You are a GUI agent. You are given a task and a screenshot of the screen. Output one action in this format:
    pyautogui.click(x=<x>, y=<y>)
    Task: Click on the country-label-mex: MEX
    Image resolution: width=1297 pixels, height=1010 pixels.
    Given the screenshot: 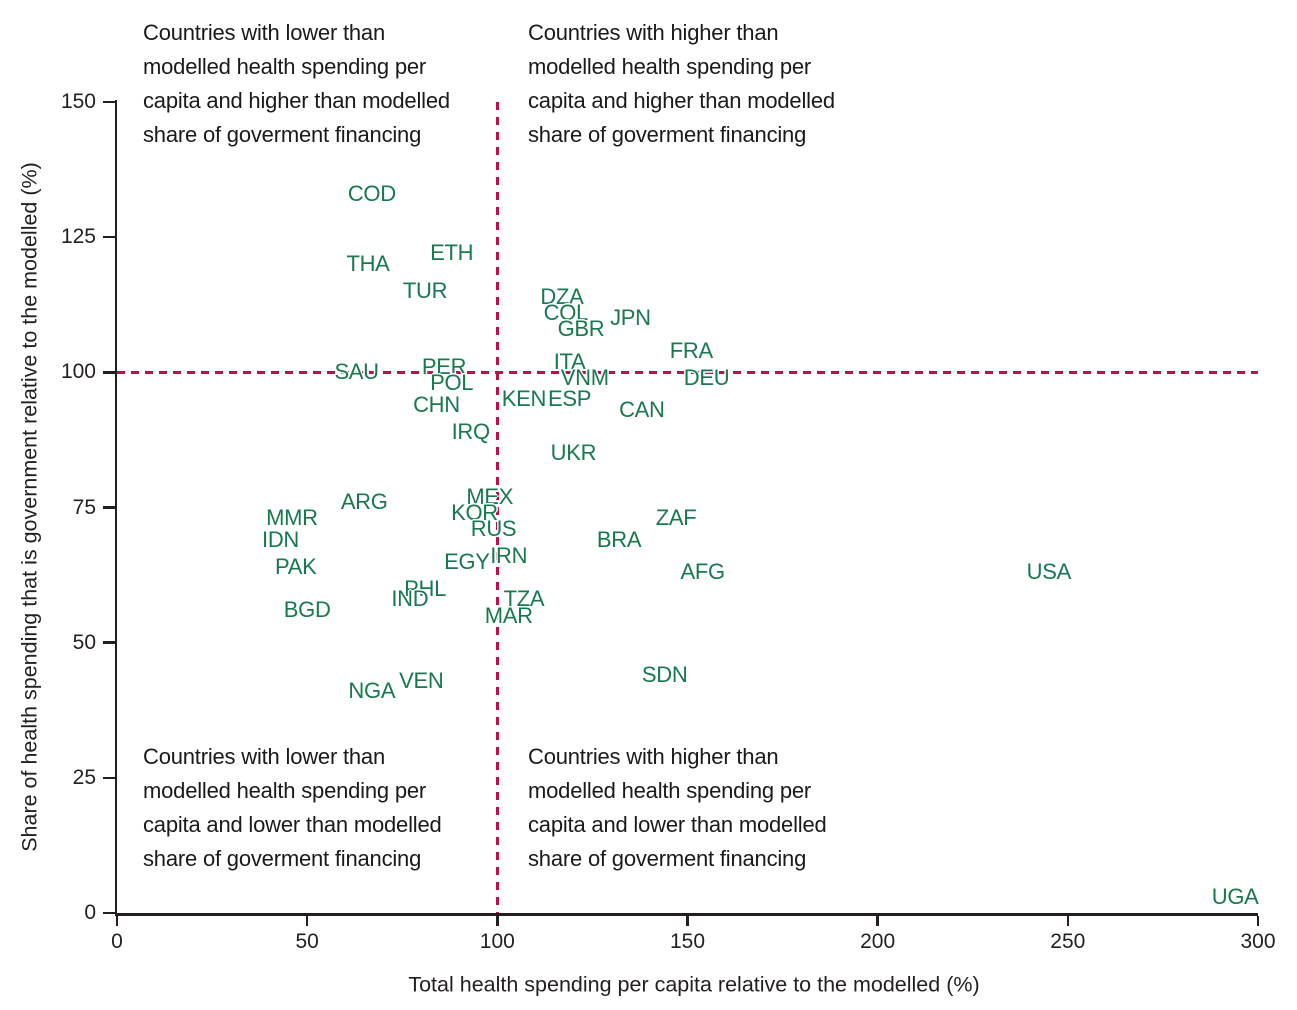 What is the action you would take?
    pyautogui.click(x=490, y=496)
    